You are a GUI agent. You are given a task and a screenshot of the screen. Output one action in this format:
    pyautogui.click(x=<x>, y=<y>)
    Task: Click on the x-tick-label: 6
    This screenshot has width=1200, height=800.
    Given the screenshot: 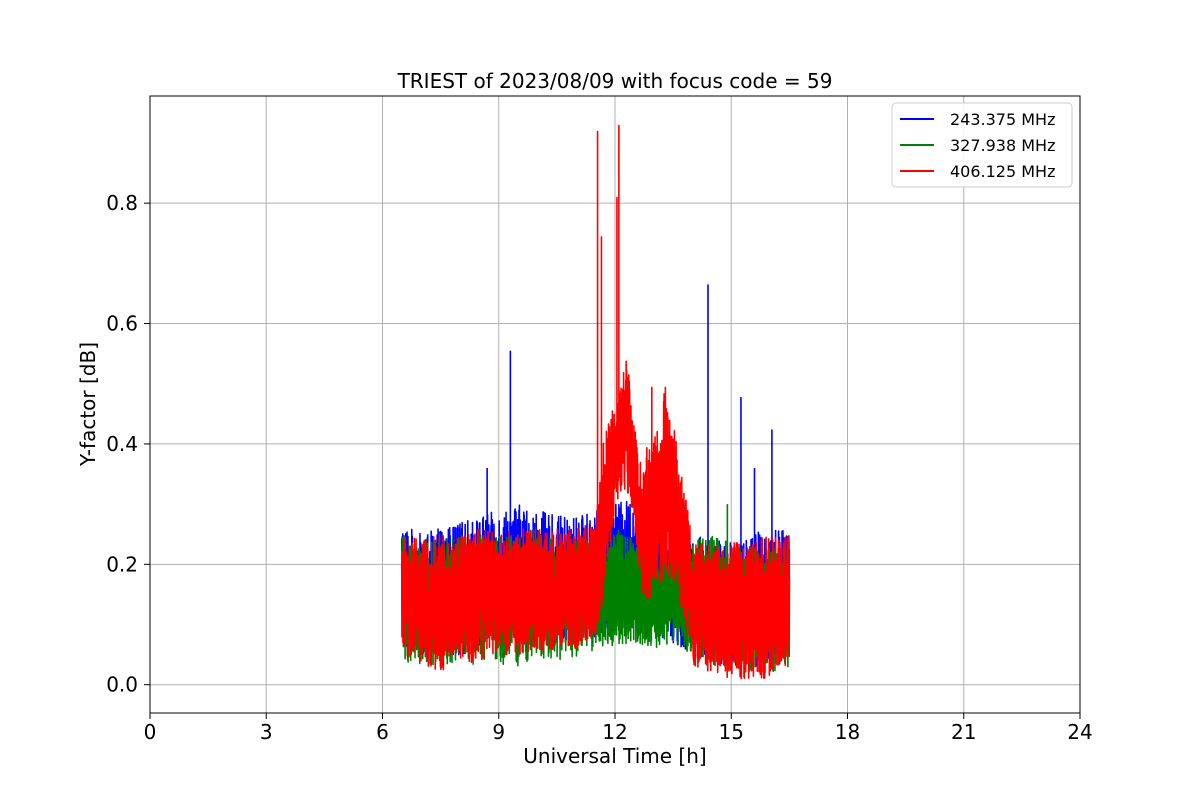 What is the action you would take?
    pyautogui.click(x=382, y=732)
    